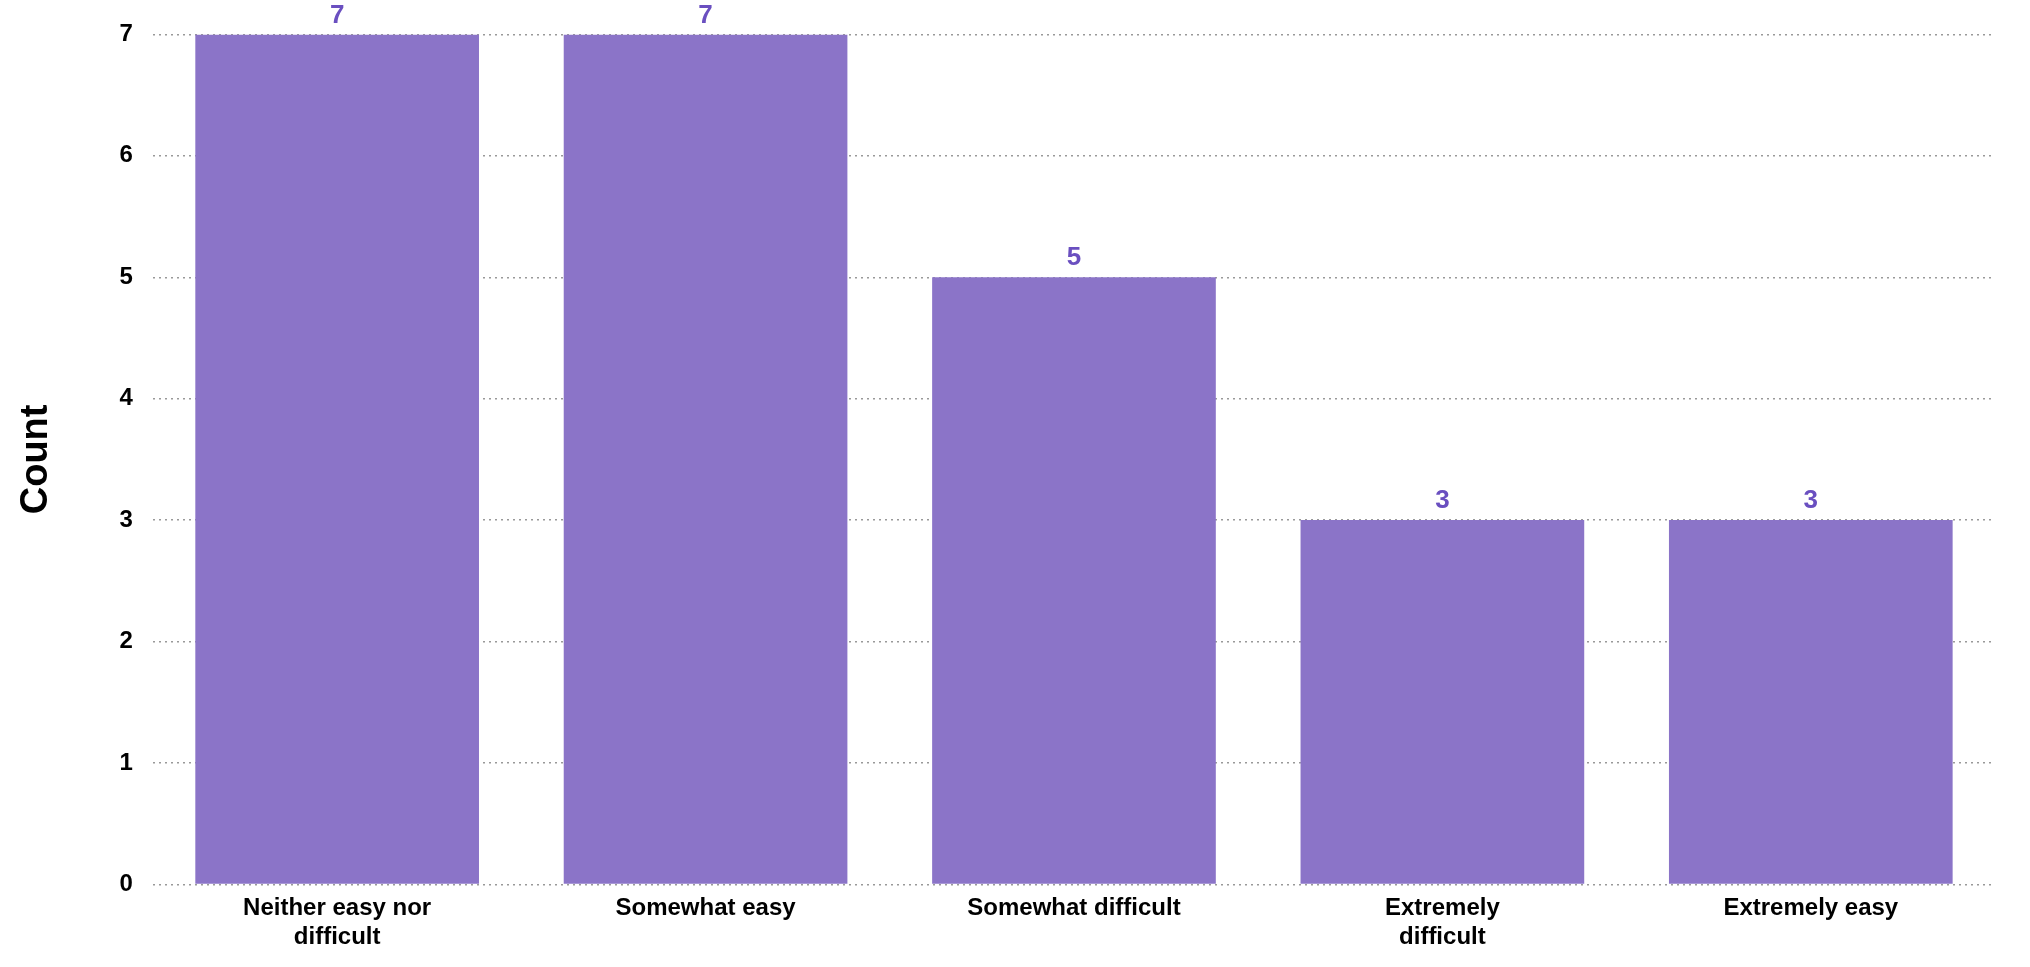 The width and height of the screenshot is (2030, 967). Describe the element at coordinates (126, 154) in the screenshot. I see `y-tick-label: 6` at that location.